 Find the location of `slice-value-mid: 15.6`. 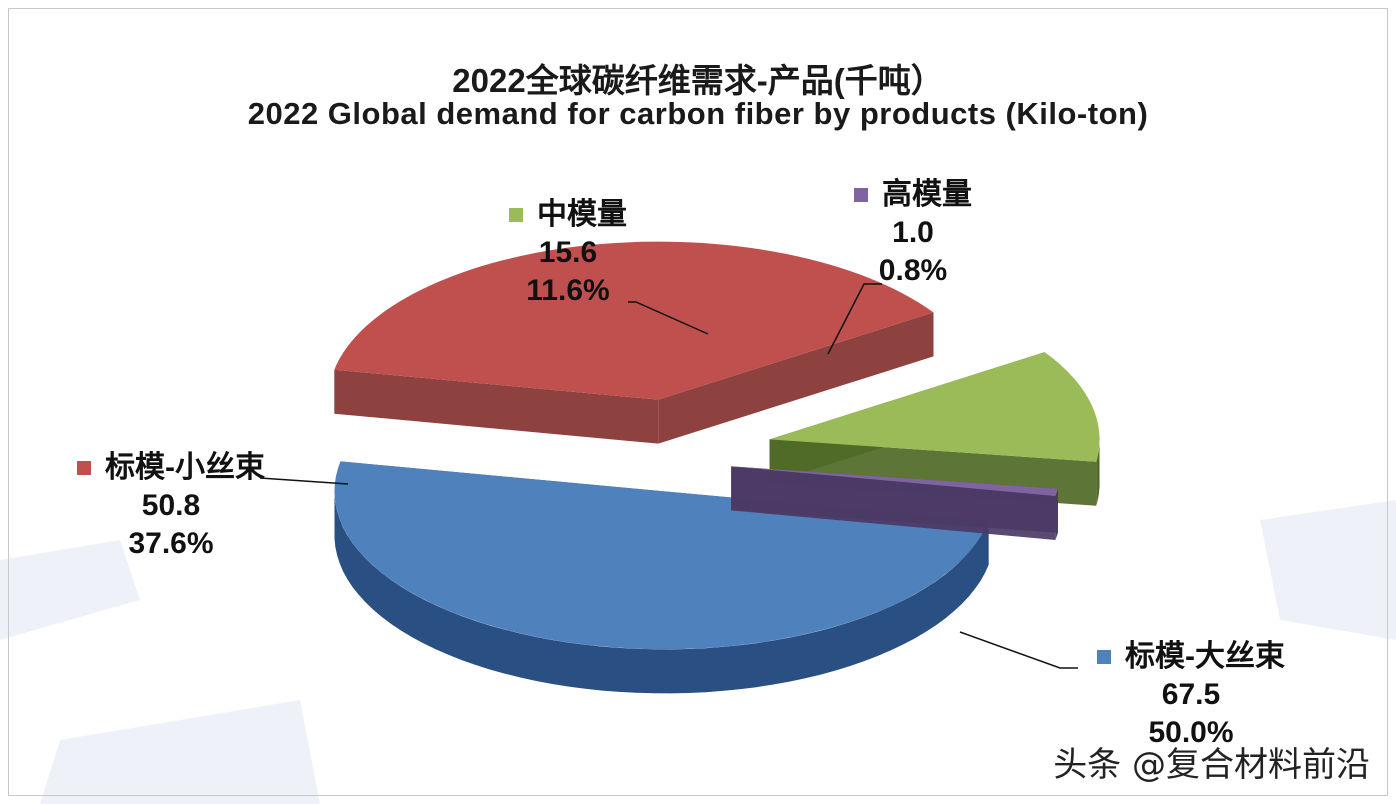

slice-value-mid: 15.6 is located at coordinates (568, 252).